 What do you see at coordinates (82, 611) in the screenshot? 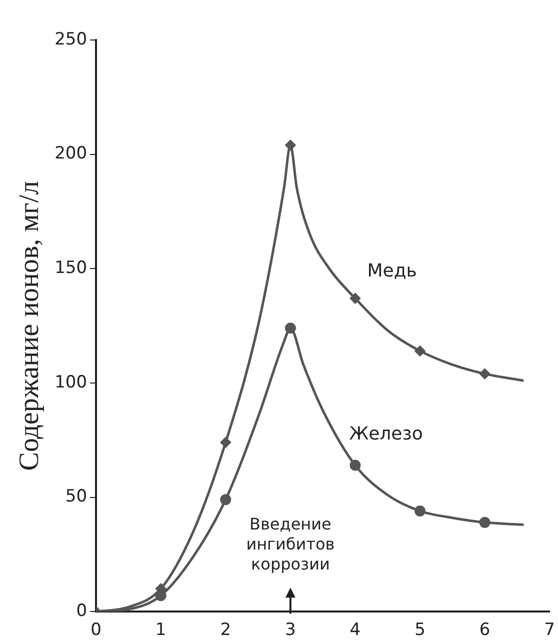
I see `y-tick-label: 0` at bounding box center [82, 611].